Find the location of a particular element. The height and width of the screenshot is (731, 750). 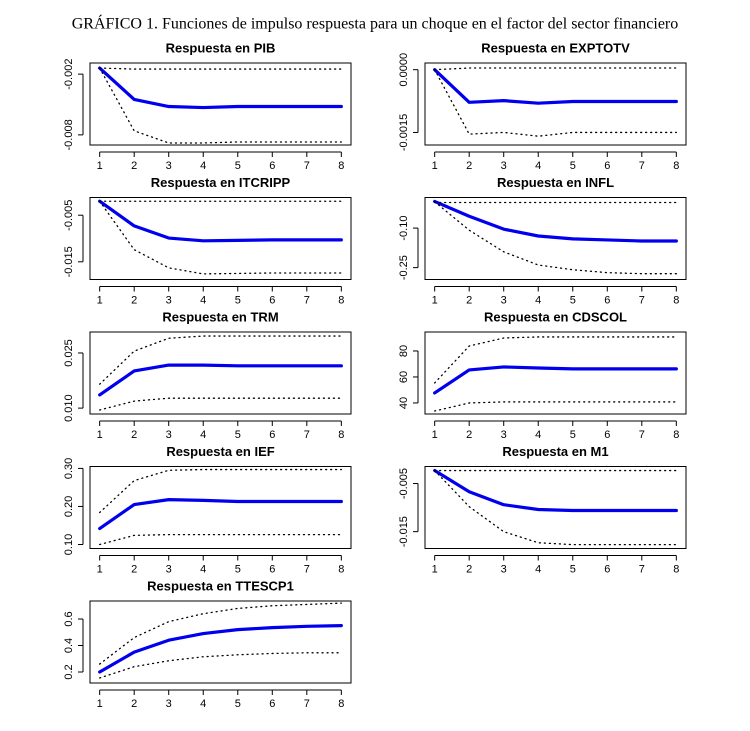

panel: Respuesta en TTESCP1 1 2 3 4 5 6 7 8 0.2 0.4 0.6 is located at coordinates (207, 644).